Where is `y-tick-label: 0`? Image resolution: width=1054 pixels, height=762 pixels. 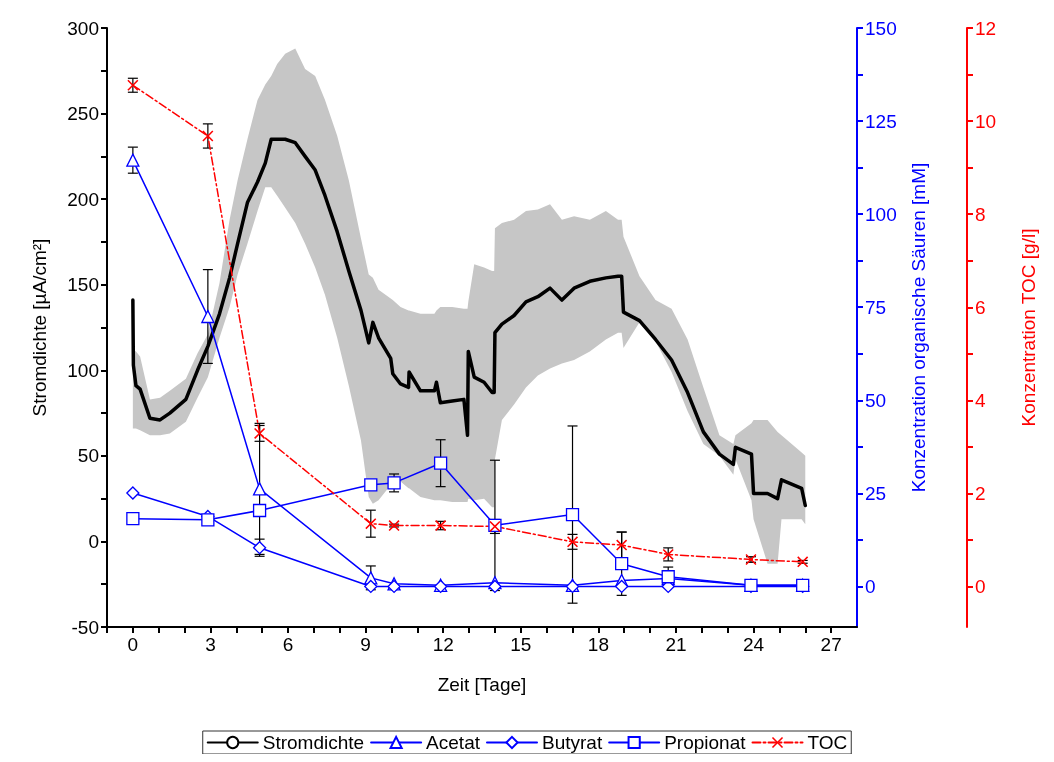 y-tick-label: 0 is located at coordinates (93, 541).